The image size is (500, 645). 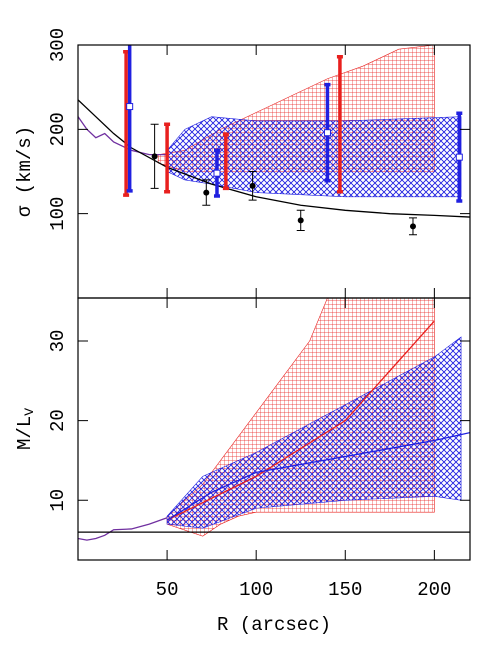 What do you see at coordinates (167, 590) in the screenshot?
I see `x-tick-label: 50` at bounding box center [167, 590].